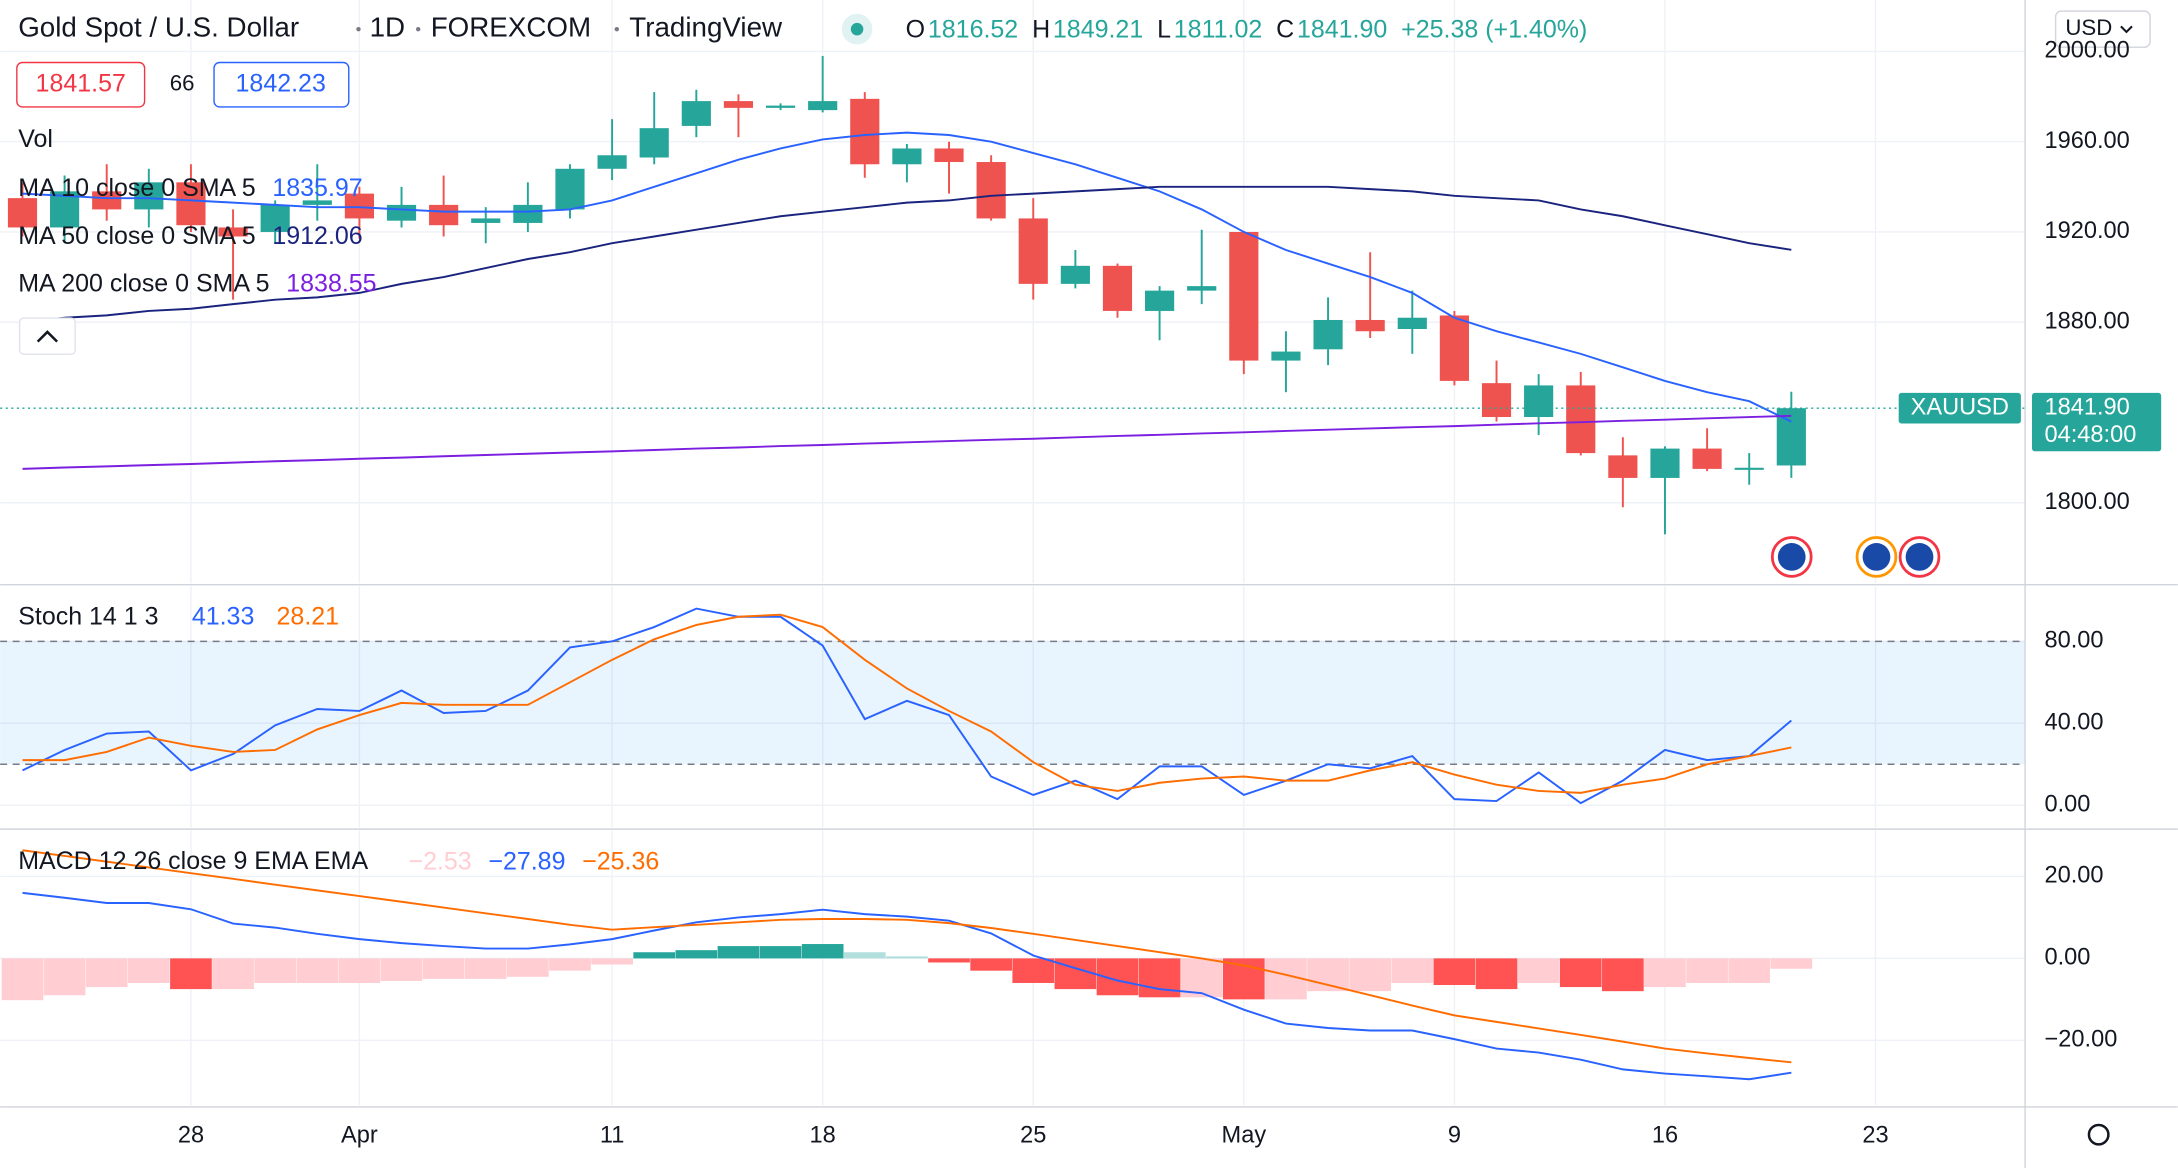  What do you see at coordinates (182, 83) in the screenshot?
I see `spread: 66` at bounding box center [182, 83].